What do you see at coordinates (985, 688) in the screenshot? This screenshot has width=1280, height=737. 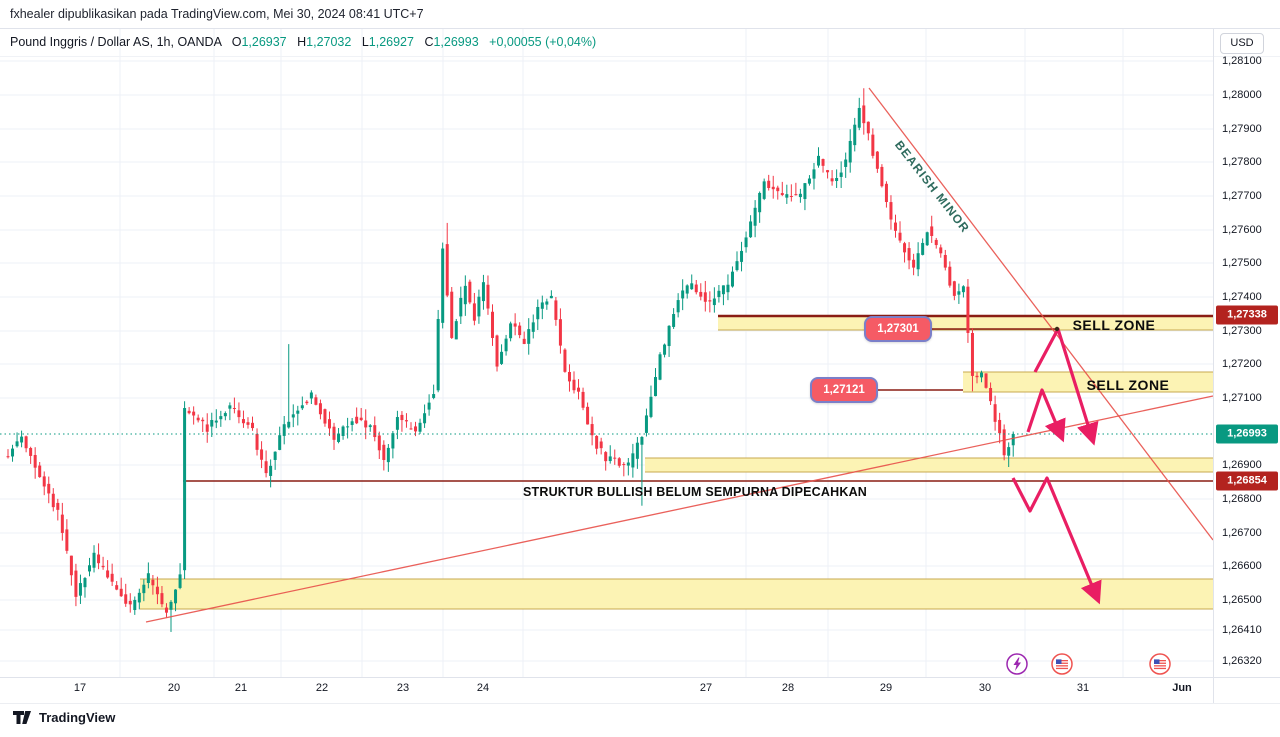 I see `time-tick-label: 30` at bounding box center [985, 688].